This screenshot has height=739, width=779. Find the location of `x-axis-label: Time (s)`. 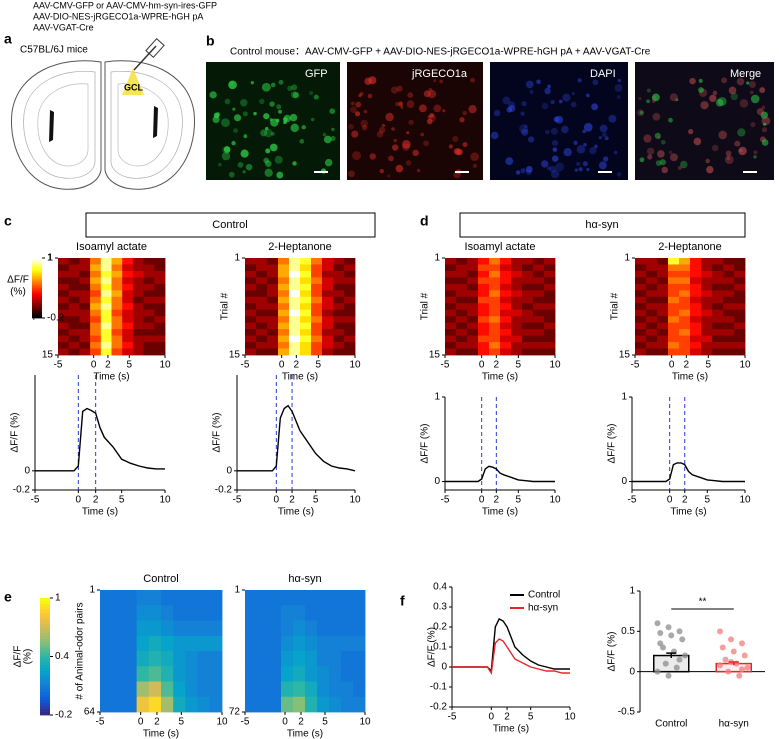

x-axis-label: Time (s) is located at coordinates (511, 729).